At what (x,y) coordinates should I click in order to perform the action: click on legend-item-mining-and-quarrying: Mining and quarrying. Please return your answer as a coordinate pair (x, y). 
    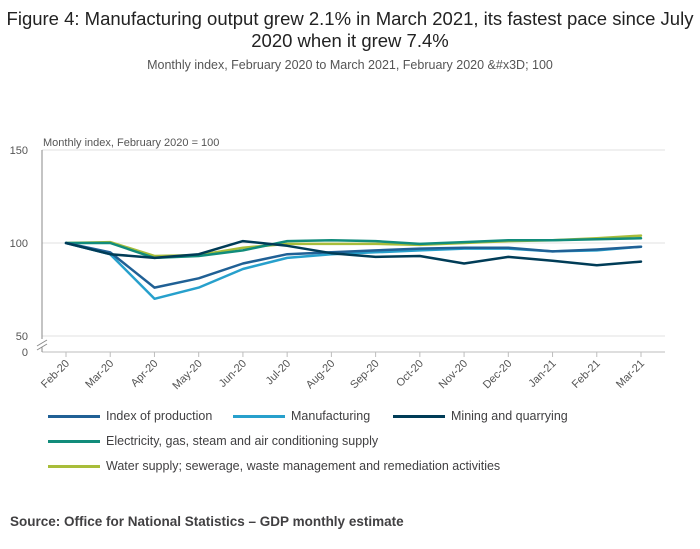
    Looking at the image, I should click on (480, 416).